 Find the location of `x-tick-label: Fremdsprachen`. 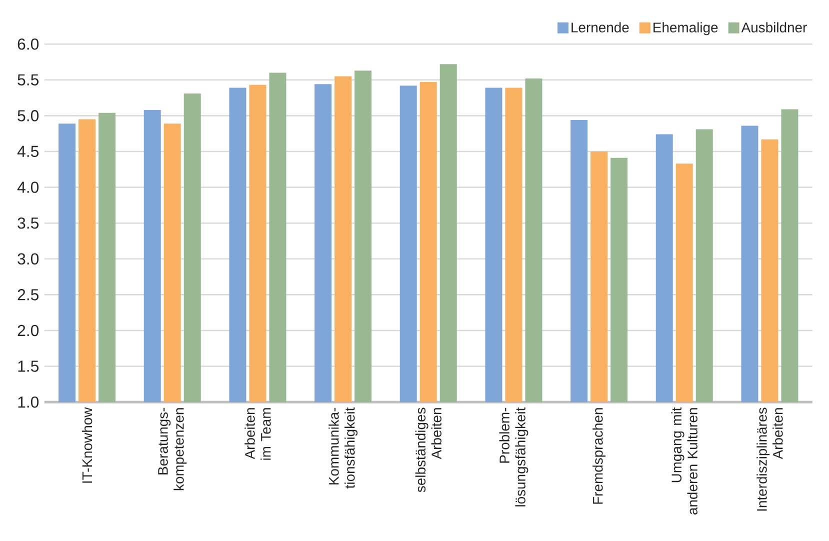

x-tick-label: Fremdsprachen is located at coordinates (599, 456).